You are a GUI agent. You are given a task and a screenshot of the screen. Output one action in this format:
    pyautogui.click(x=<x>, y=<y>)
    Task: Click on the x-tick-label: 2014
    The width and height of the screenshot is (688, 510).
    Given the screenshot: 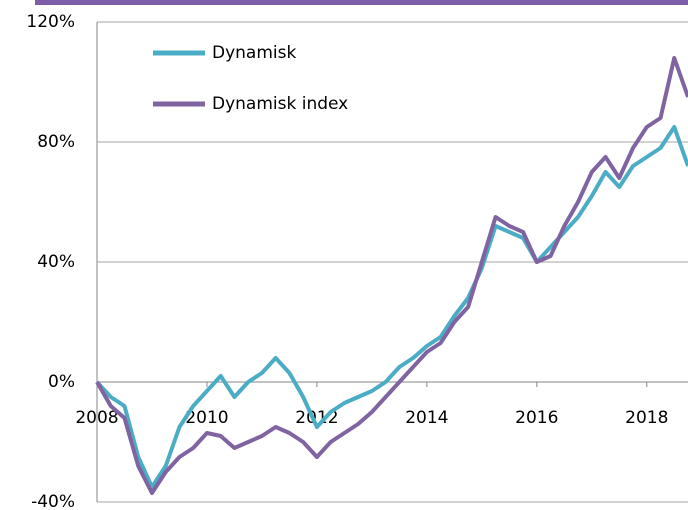 What is the action you would take?
    pyautogui.click(x=426, y=418)
    